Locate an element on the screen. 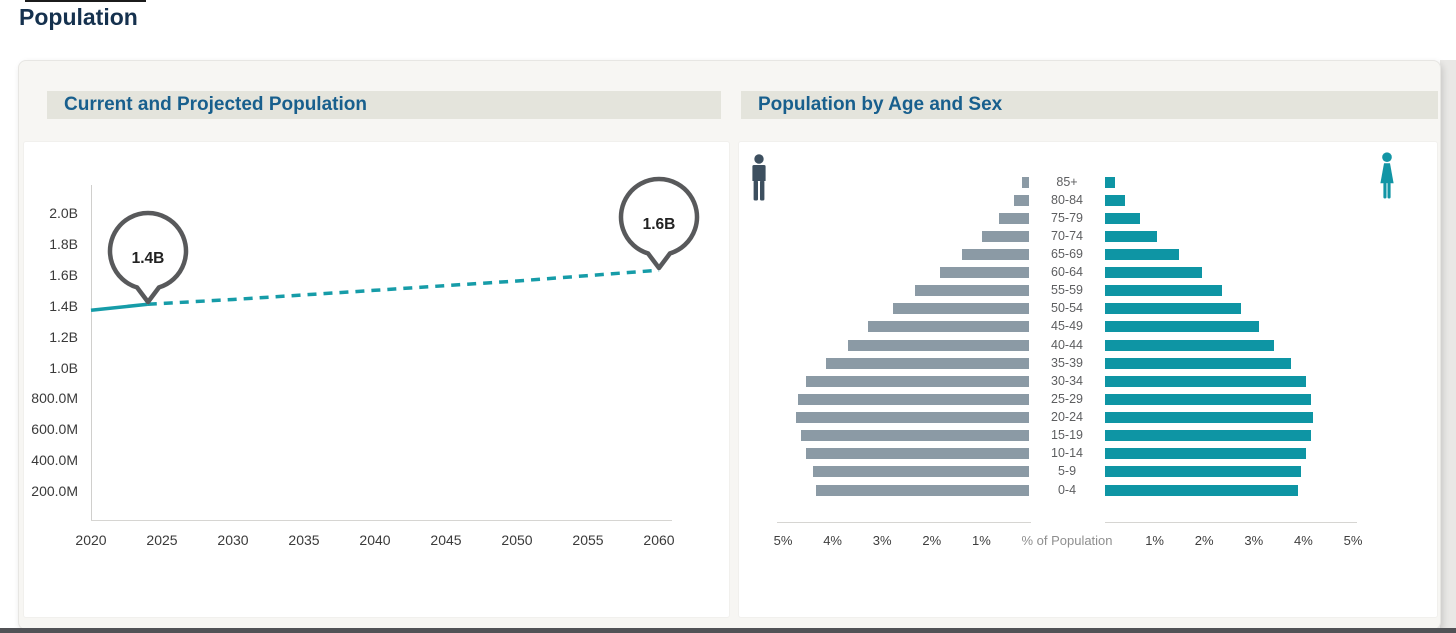 The width and height of the screenshot is (1456, 633). age-label: 15-19 is located at coordinates (1067, 435).